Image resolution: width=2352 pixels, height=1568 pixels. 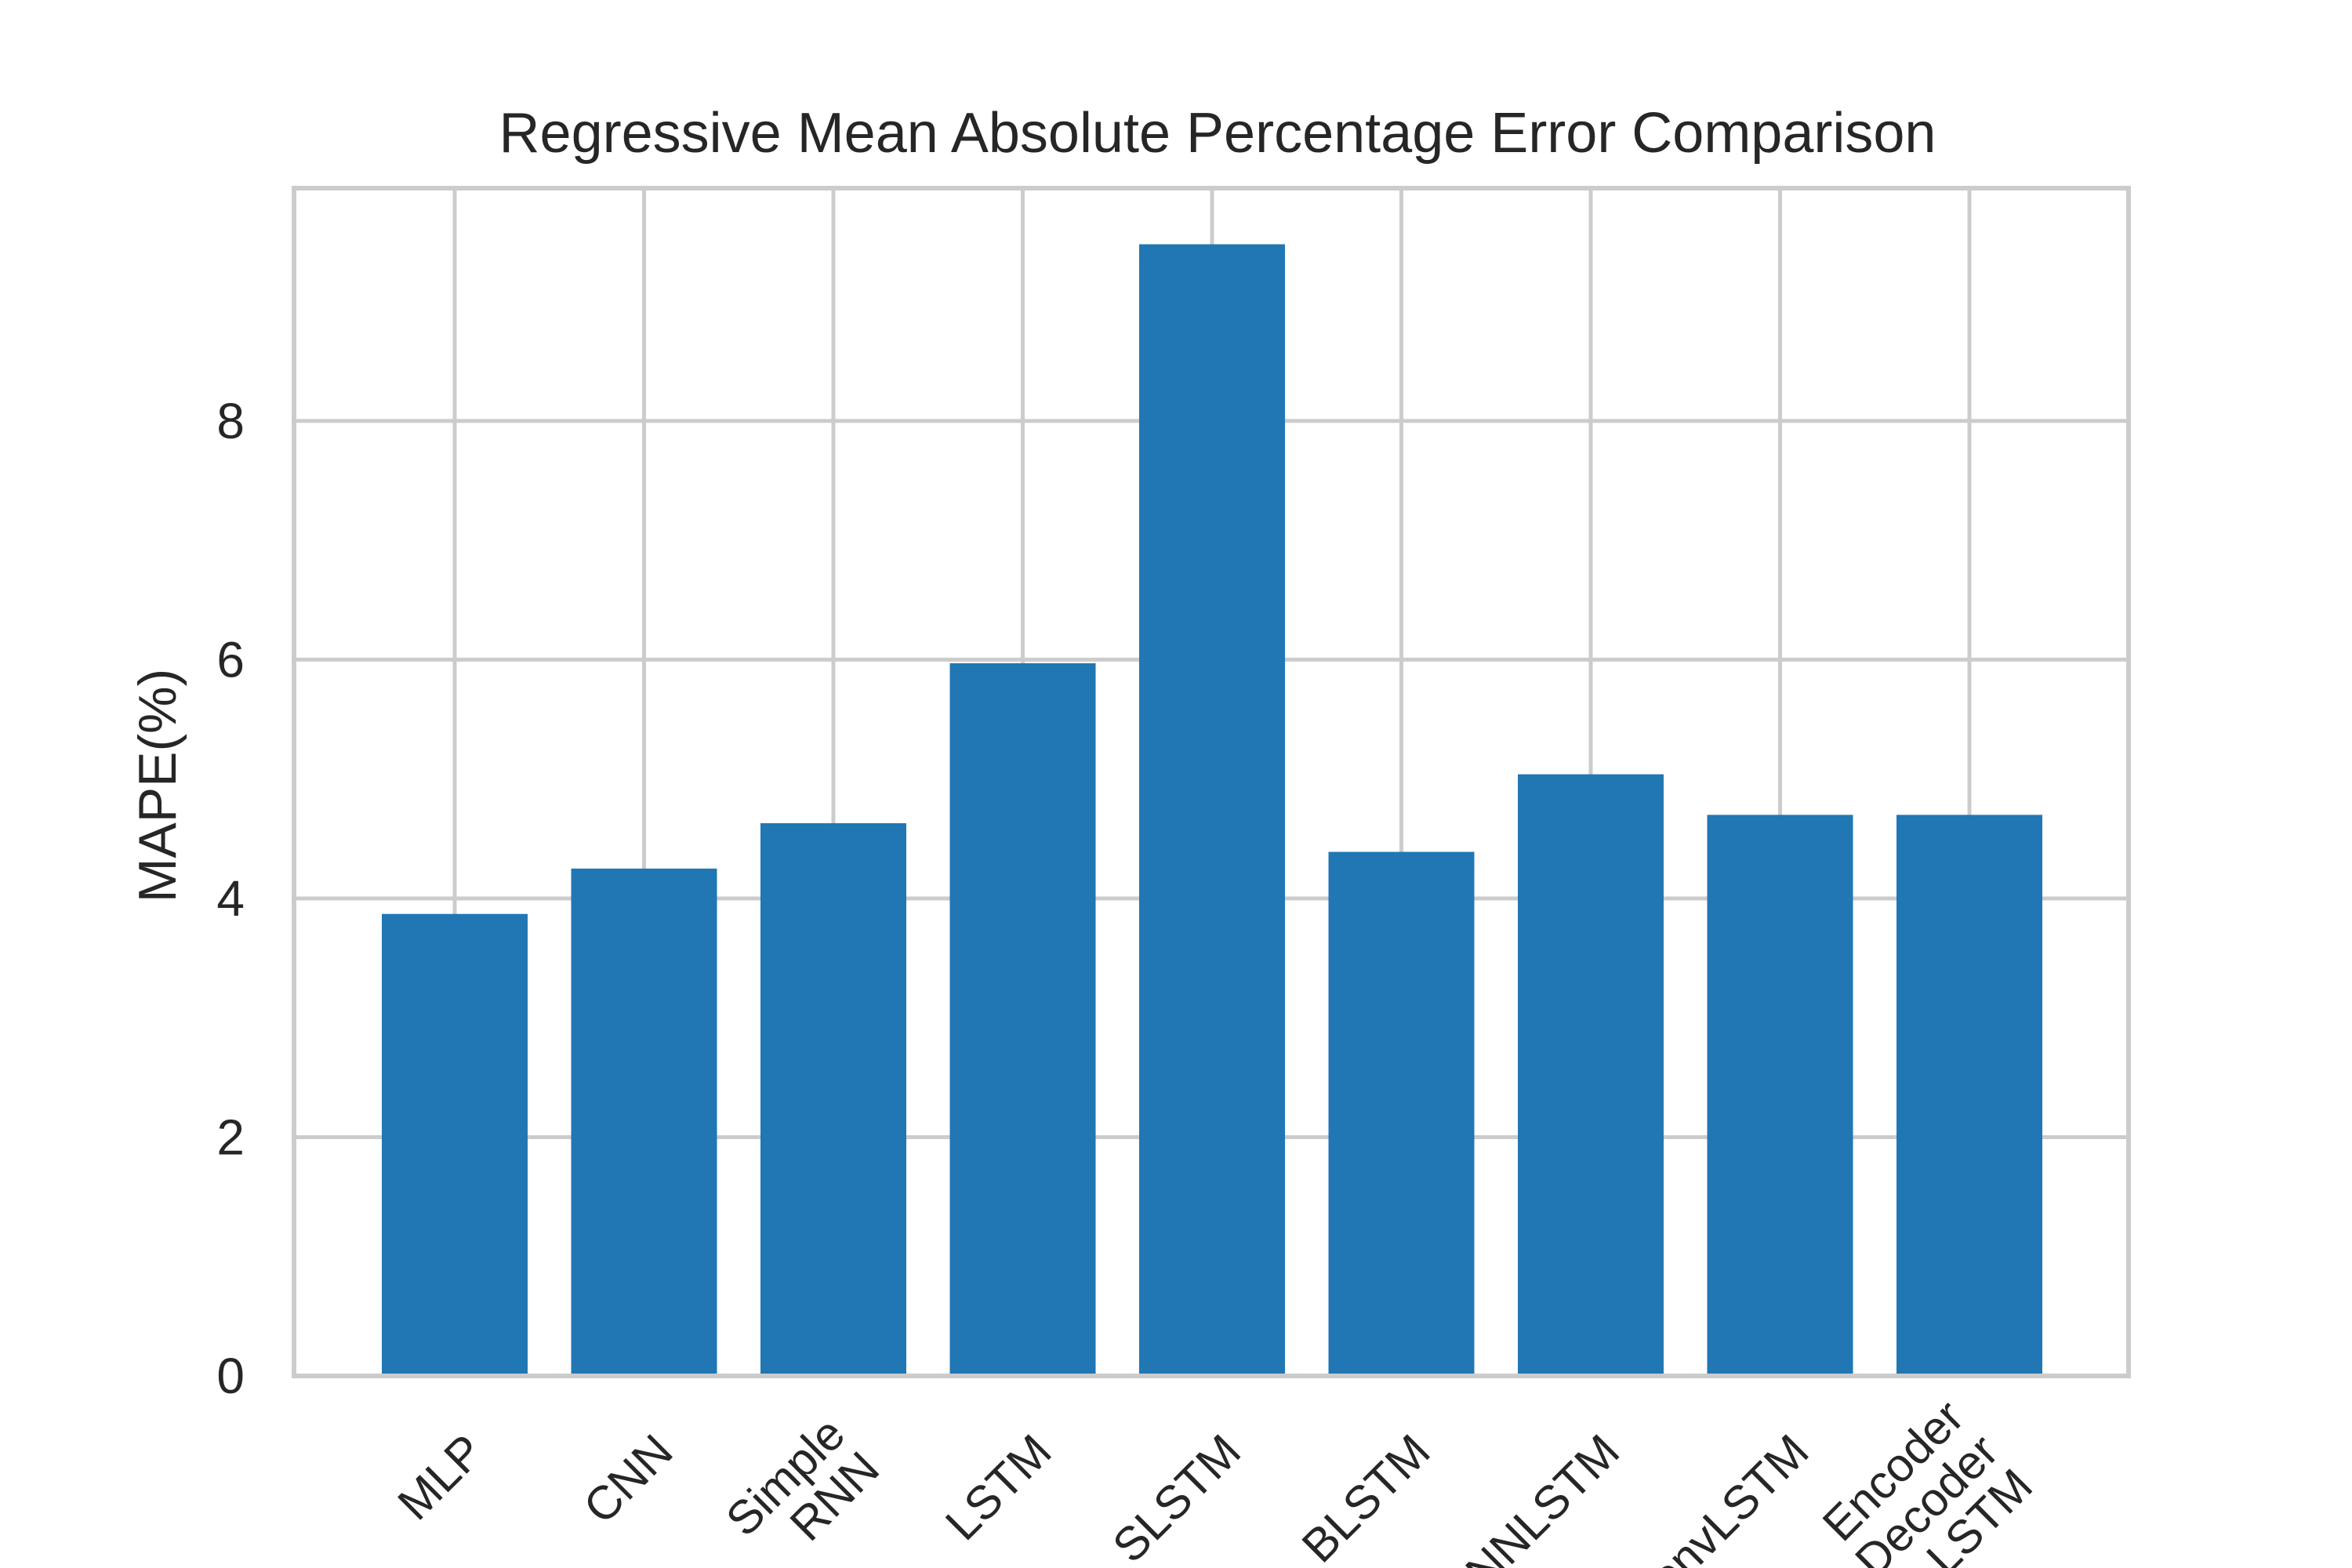 What do you see at coordinates (1530, 1496) in the screenshot?
I see `x-tick-label: CNNLSTM` at bounding box center [1530, 1496].